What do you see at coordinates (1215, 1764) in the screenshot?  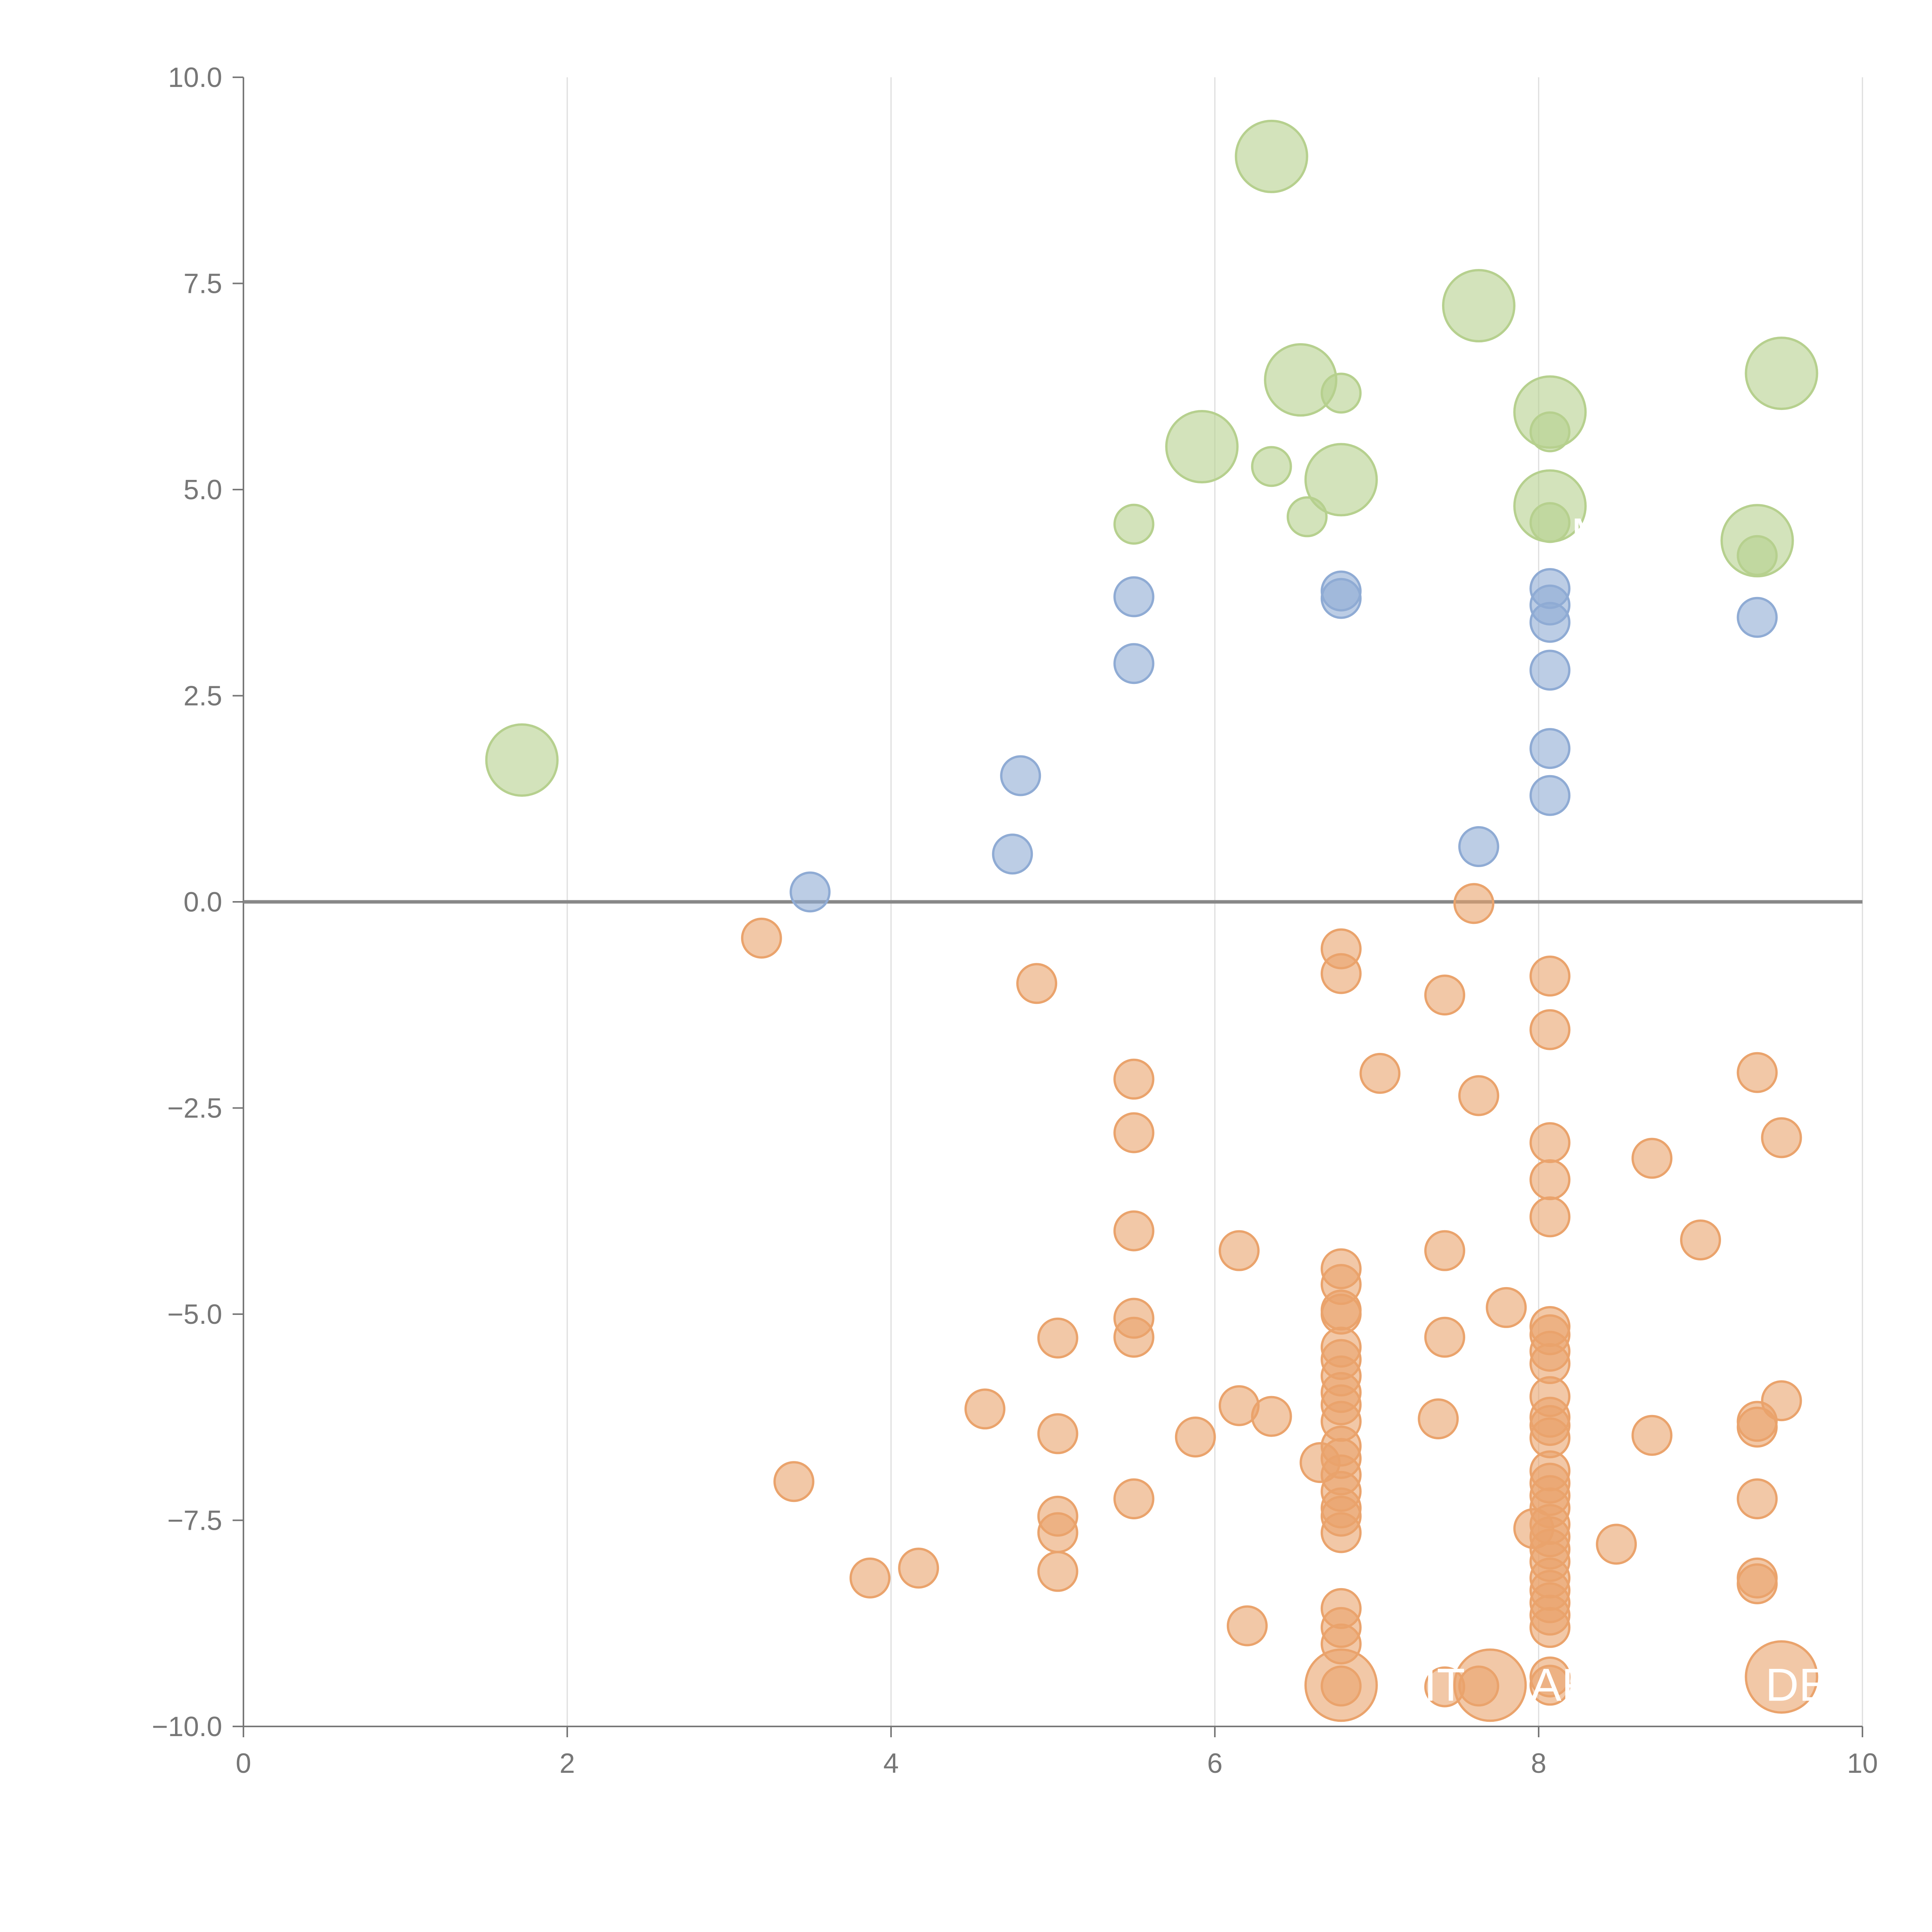 I see `x-tick-label: 6` at bounding box center [1215, 1764].